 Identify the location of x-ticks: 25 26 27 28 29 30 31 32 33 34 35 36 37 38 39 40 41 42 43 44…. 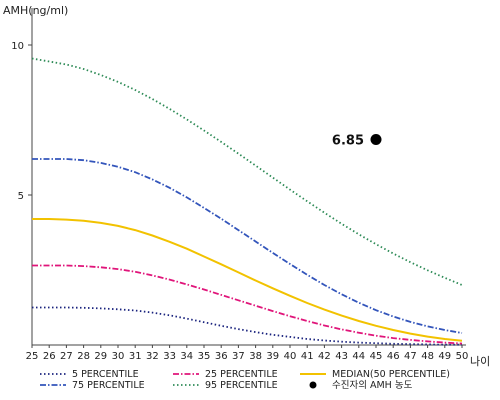
(247, 353).